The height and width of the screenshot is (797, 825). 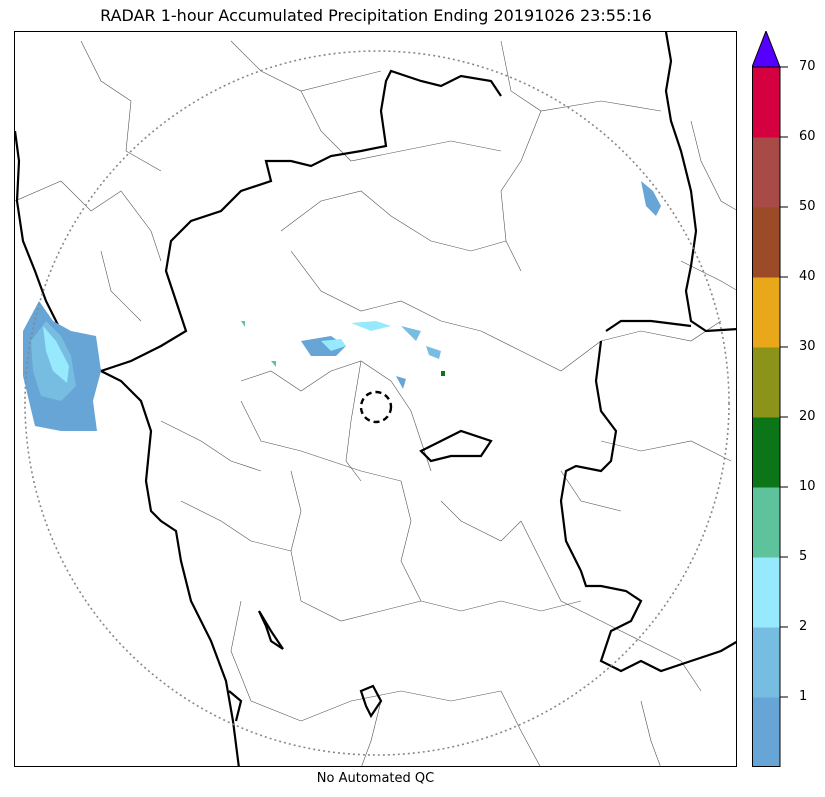 I want to click on colorbar-tick-label: 30, so click(x=807, y=346).